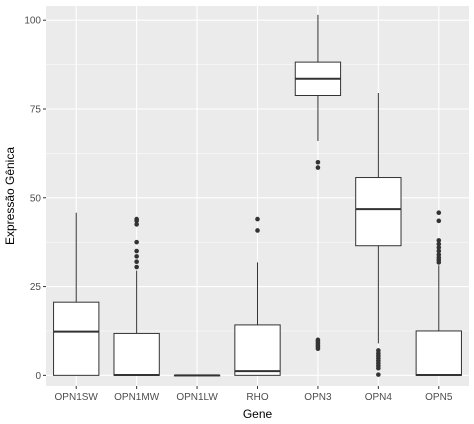  Describe the element at coordinates (136, 296) in the screenshot. I see `box-opn1mw` at that location.